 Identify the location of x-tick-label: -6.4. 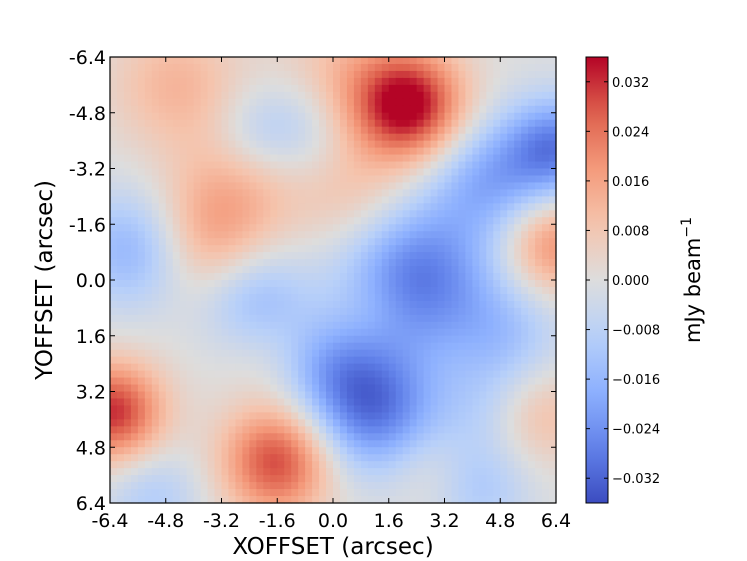
(109, 521).